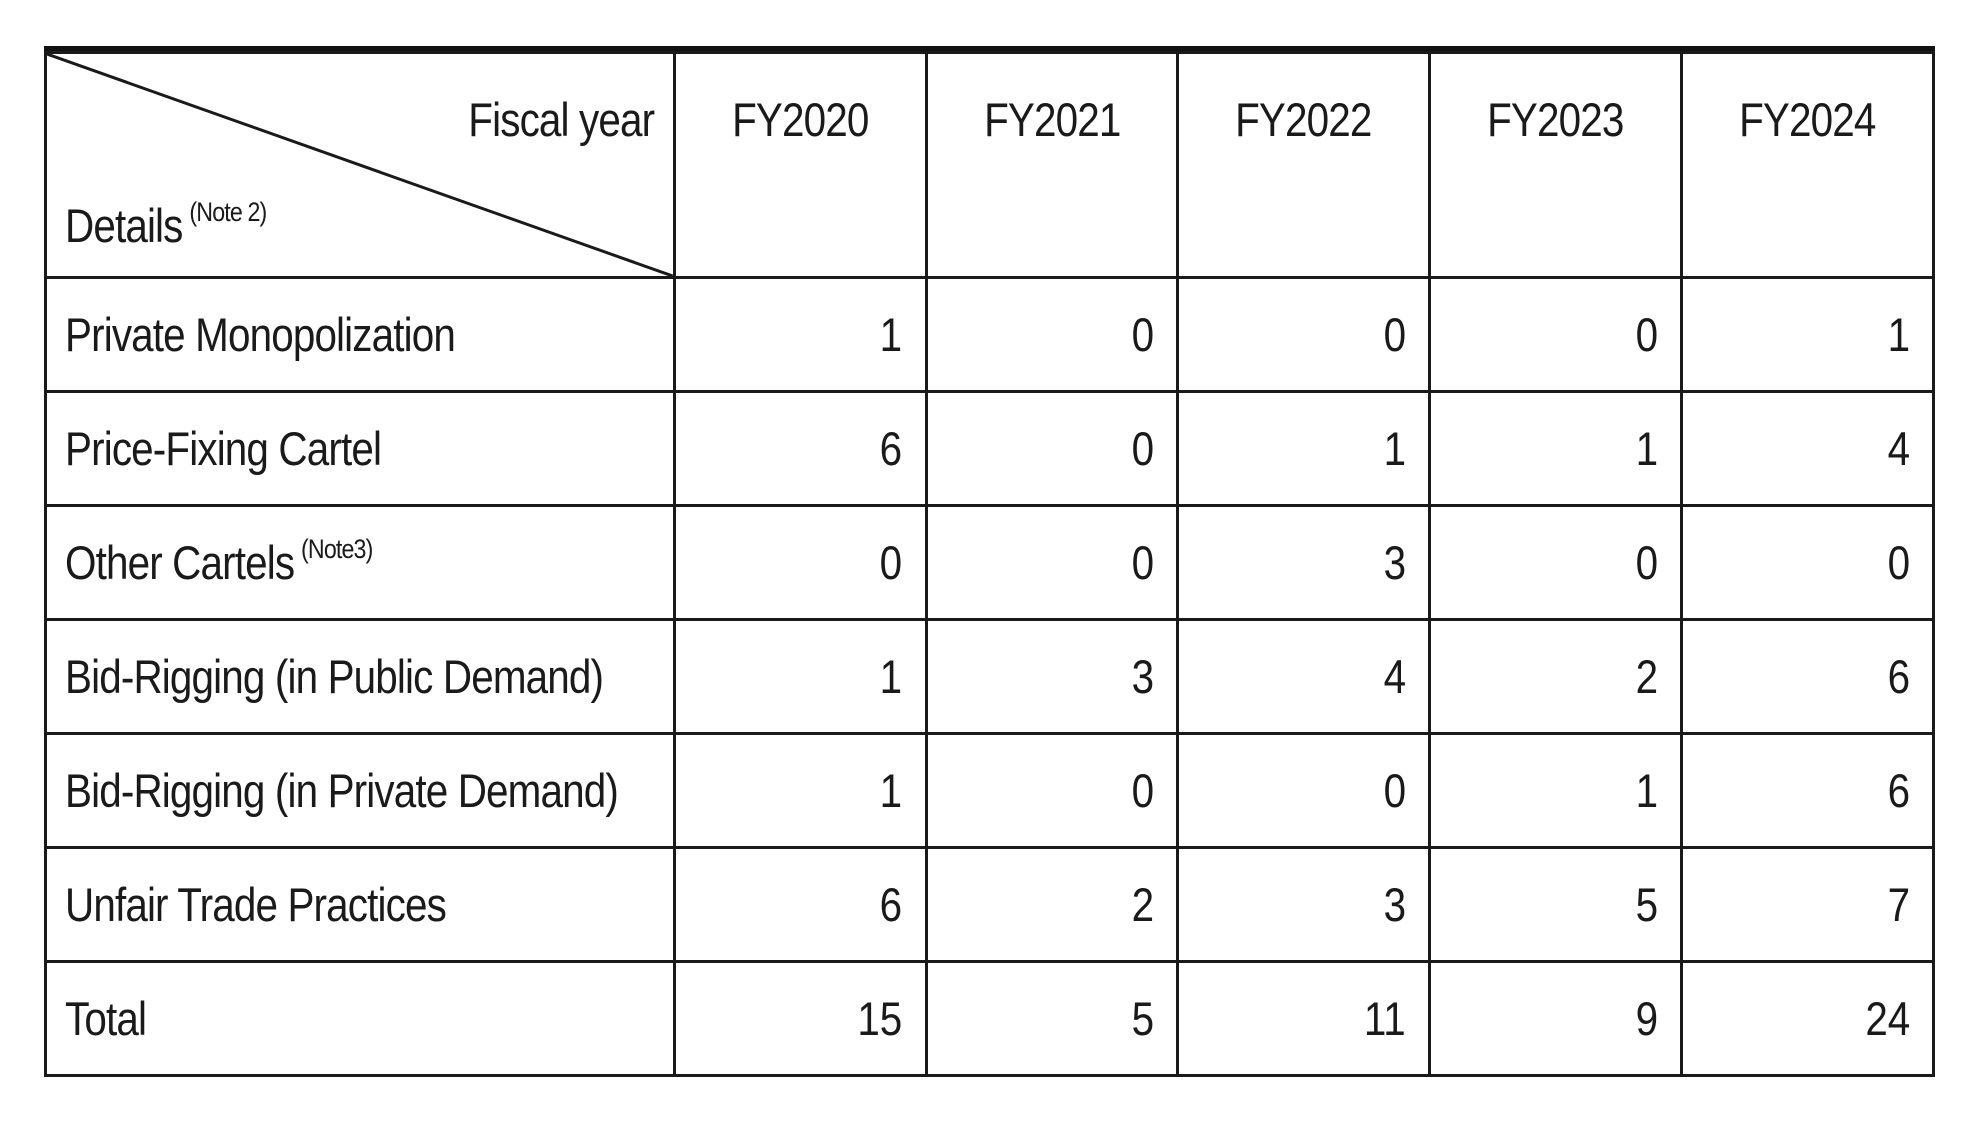  Describe the element at coordinates (342, 790) in the screenshot. I see `row-label: Bid-Rigging (in Private Demand)` at that location.